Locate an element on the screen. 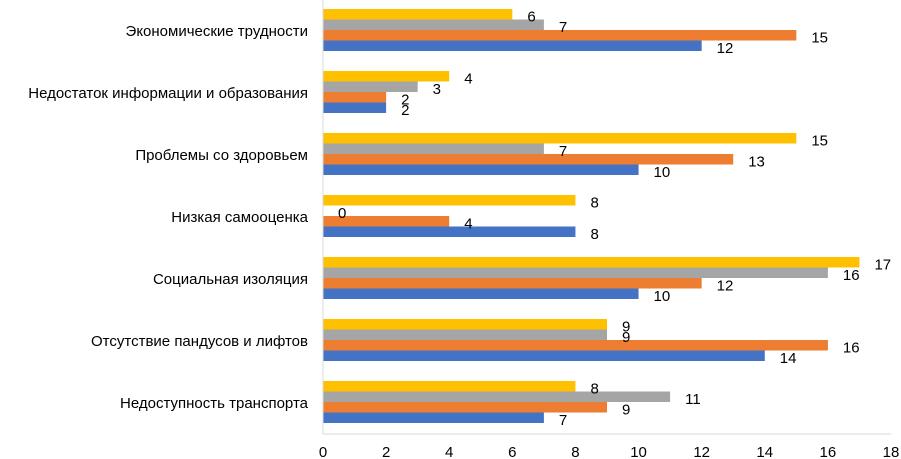 This screenshot has height=459, width=901. value-label-series-3-cat-3: 7 is located at coordinates (563, 151).